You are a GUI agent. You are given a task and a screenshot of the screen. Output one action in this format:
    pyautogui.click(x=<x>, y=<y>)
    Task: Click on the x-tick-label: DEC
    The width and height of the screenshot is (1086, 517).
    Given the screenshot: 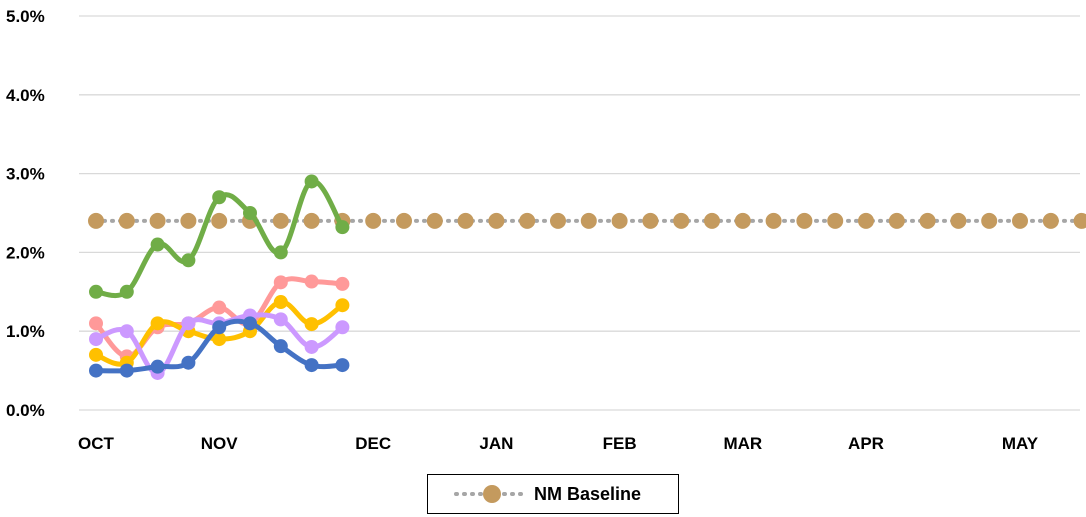 What is the action you would take?
    pyautogui.click(x=373, y=443)
    